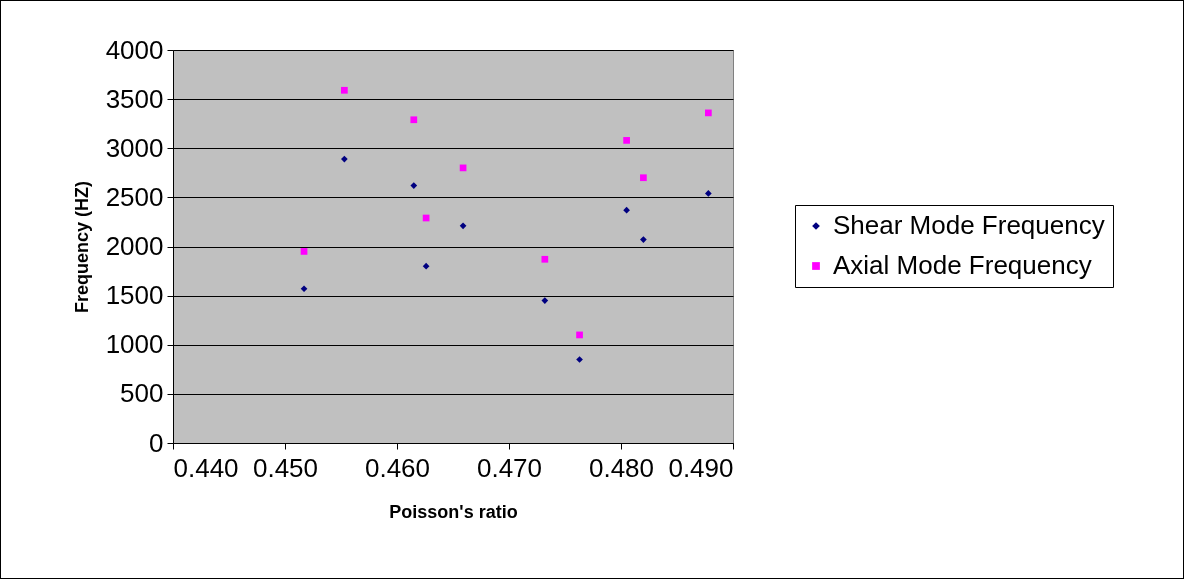 This screenshot has width=1184, height=579. What do you see at coordinates (156, 442) in the screenshot?
I see `y-tick-label: 0` at bounding box center [156, 442].